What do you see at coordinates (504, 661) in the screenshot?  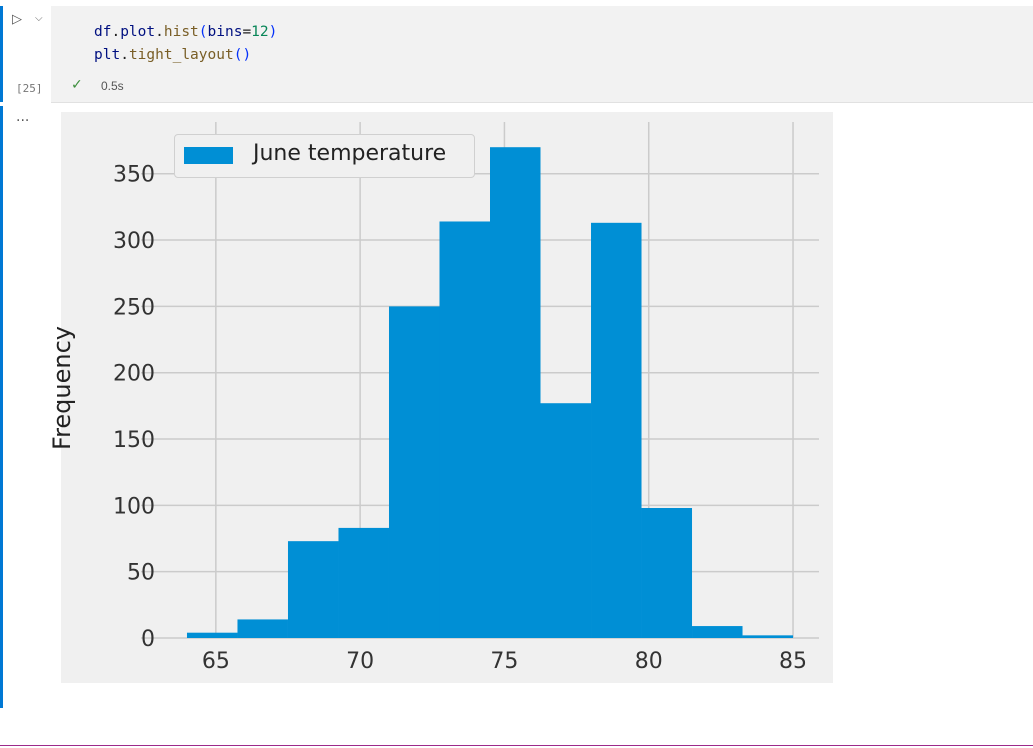 I see `x-tick-label: 75` at bounding box center [504, 661].